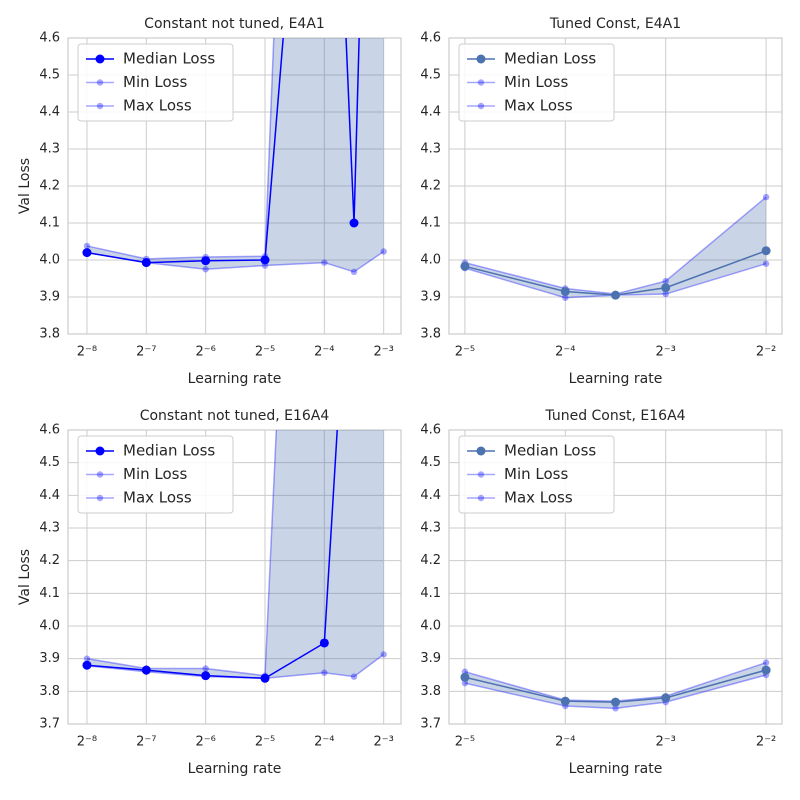  Describe the element at coordinates (430, 38) in the screenshot. I see `y-tick-label: 4.6` at that location.